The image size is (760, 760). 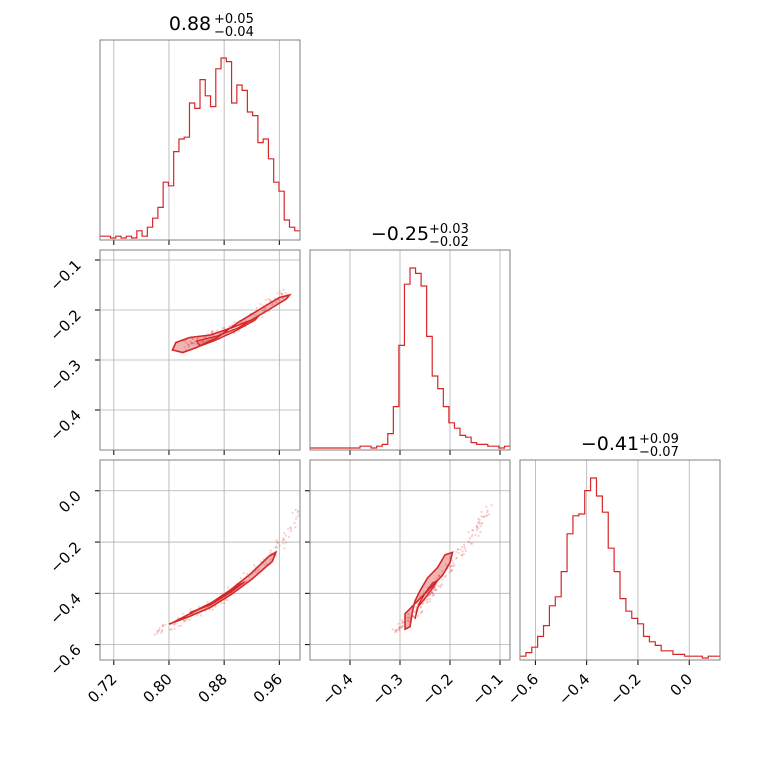 What do you see at coordinates (65, 608) in the screenshot?
I see `ytick-label-2-1: −0.4` at bounding box center [65, 608].